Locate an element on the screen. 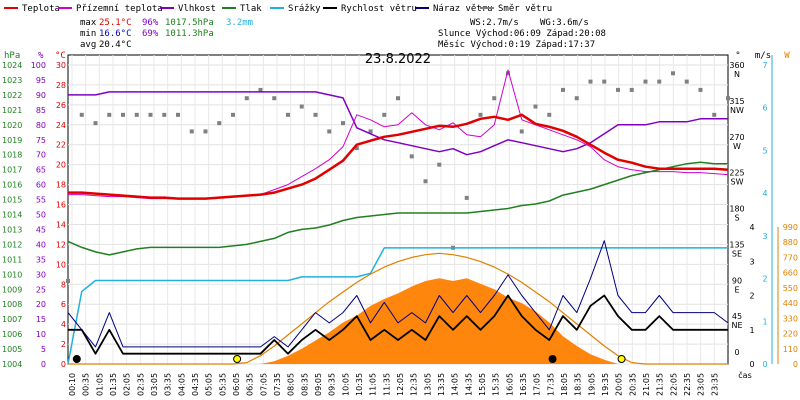 This screenshot has width=800, height=400. series-wind-speed is located at coordinates (398, 324).